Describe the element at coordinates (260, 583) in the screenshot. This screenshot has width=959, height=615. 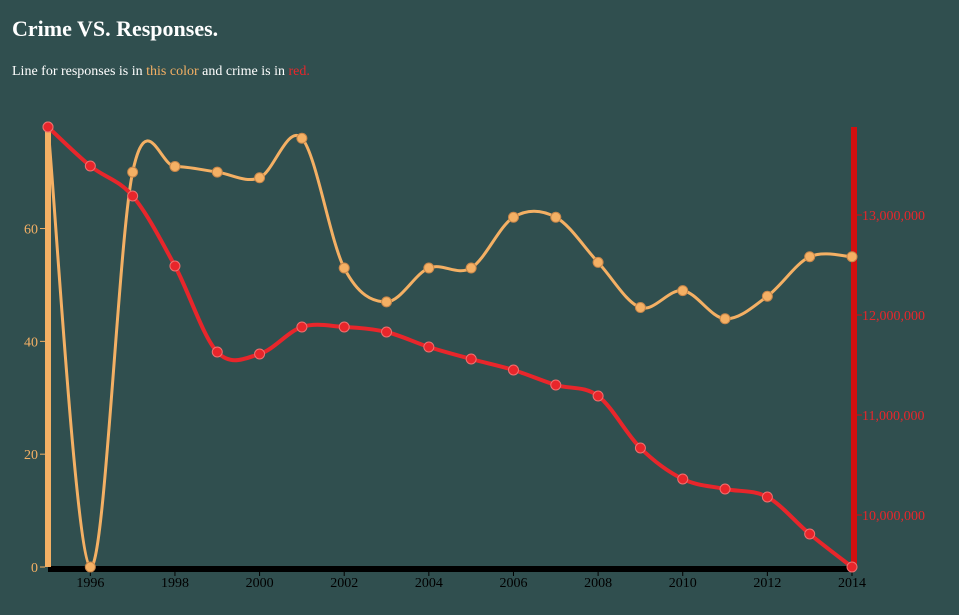
I see `x-tick-label: 2000` at that location.